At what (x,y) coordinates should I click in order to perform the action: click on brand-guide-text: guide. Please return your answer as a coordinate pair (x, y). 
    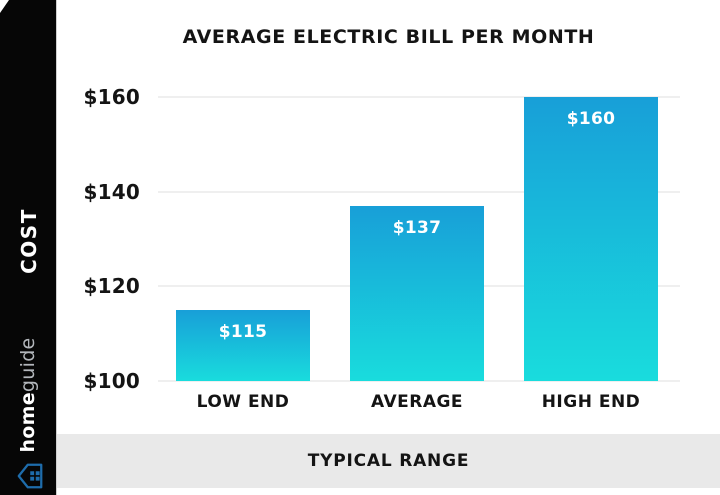
    Looking at the image, I should click on (28, 365).